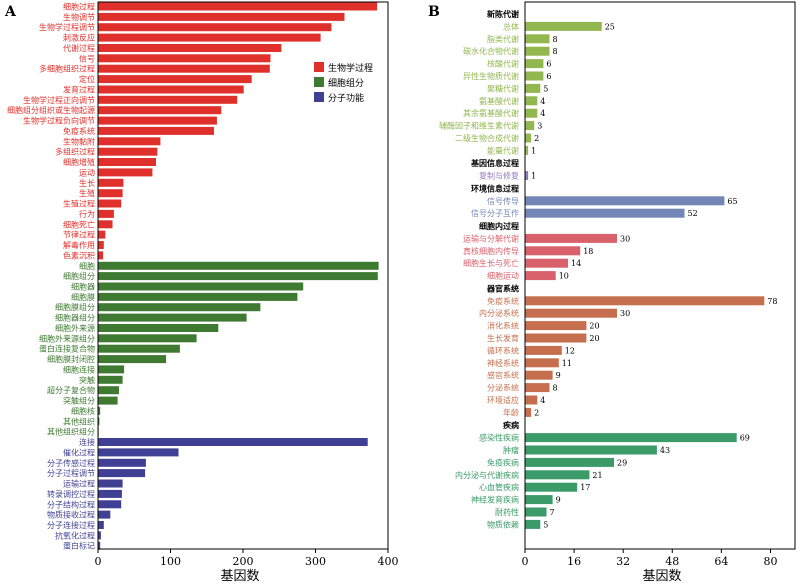 The width and height of the screenshot is (800, 584). What do you see at coordinates (499, 438) in the screenshot?
I see `category-label: 感染性疾病` at bounding box center [499, 438].